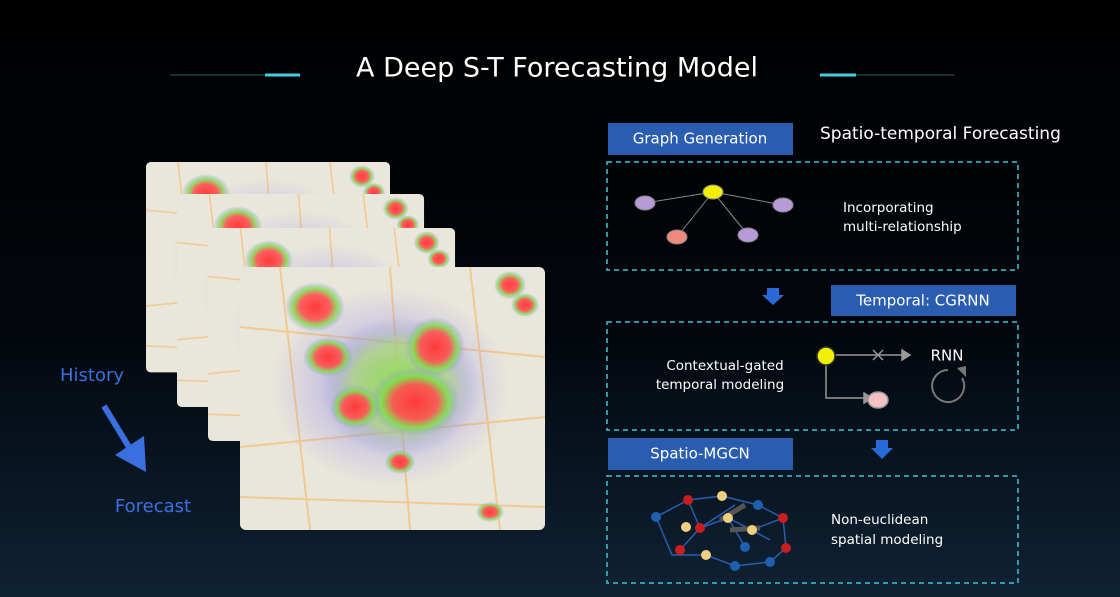 The height and width of the screenshot is (597, 1120). Describe the element at coordinates (879, 520) in the screenshot. I see `box-text: Non-euclidean` at that location.